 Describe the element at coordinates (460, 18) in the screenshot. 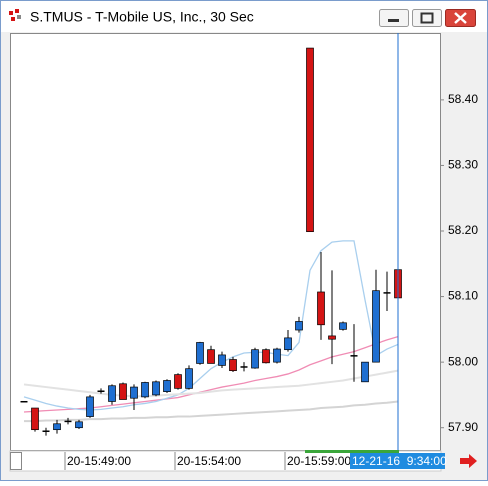

I see `close-button` at that location.